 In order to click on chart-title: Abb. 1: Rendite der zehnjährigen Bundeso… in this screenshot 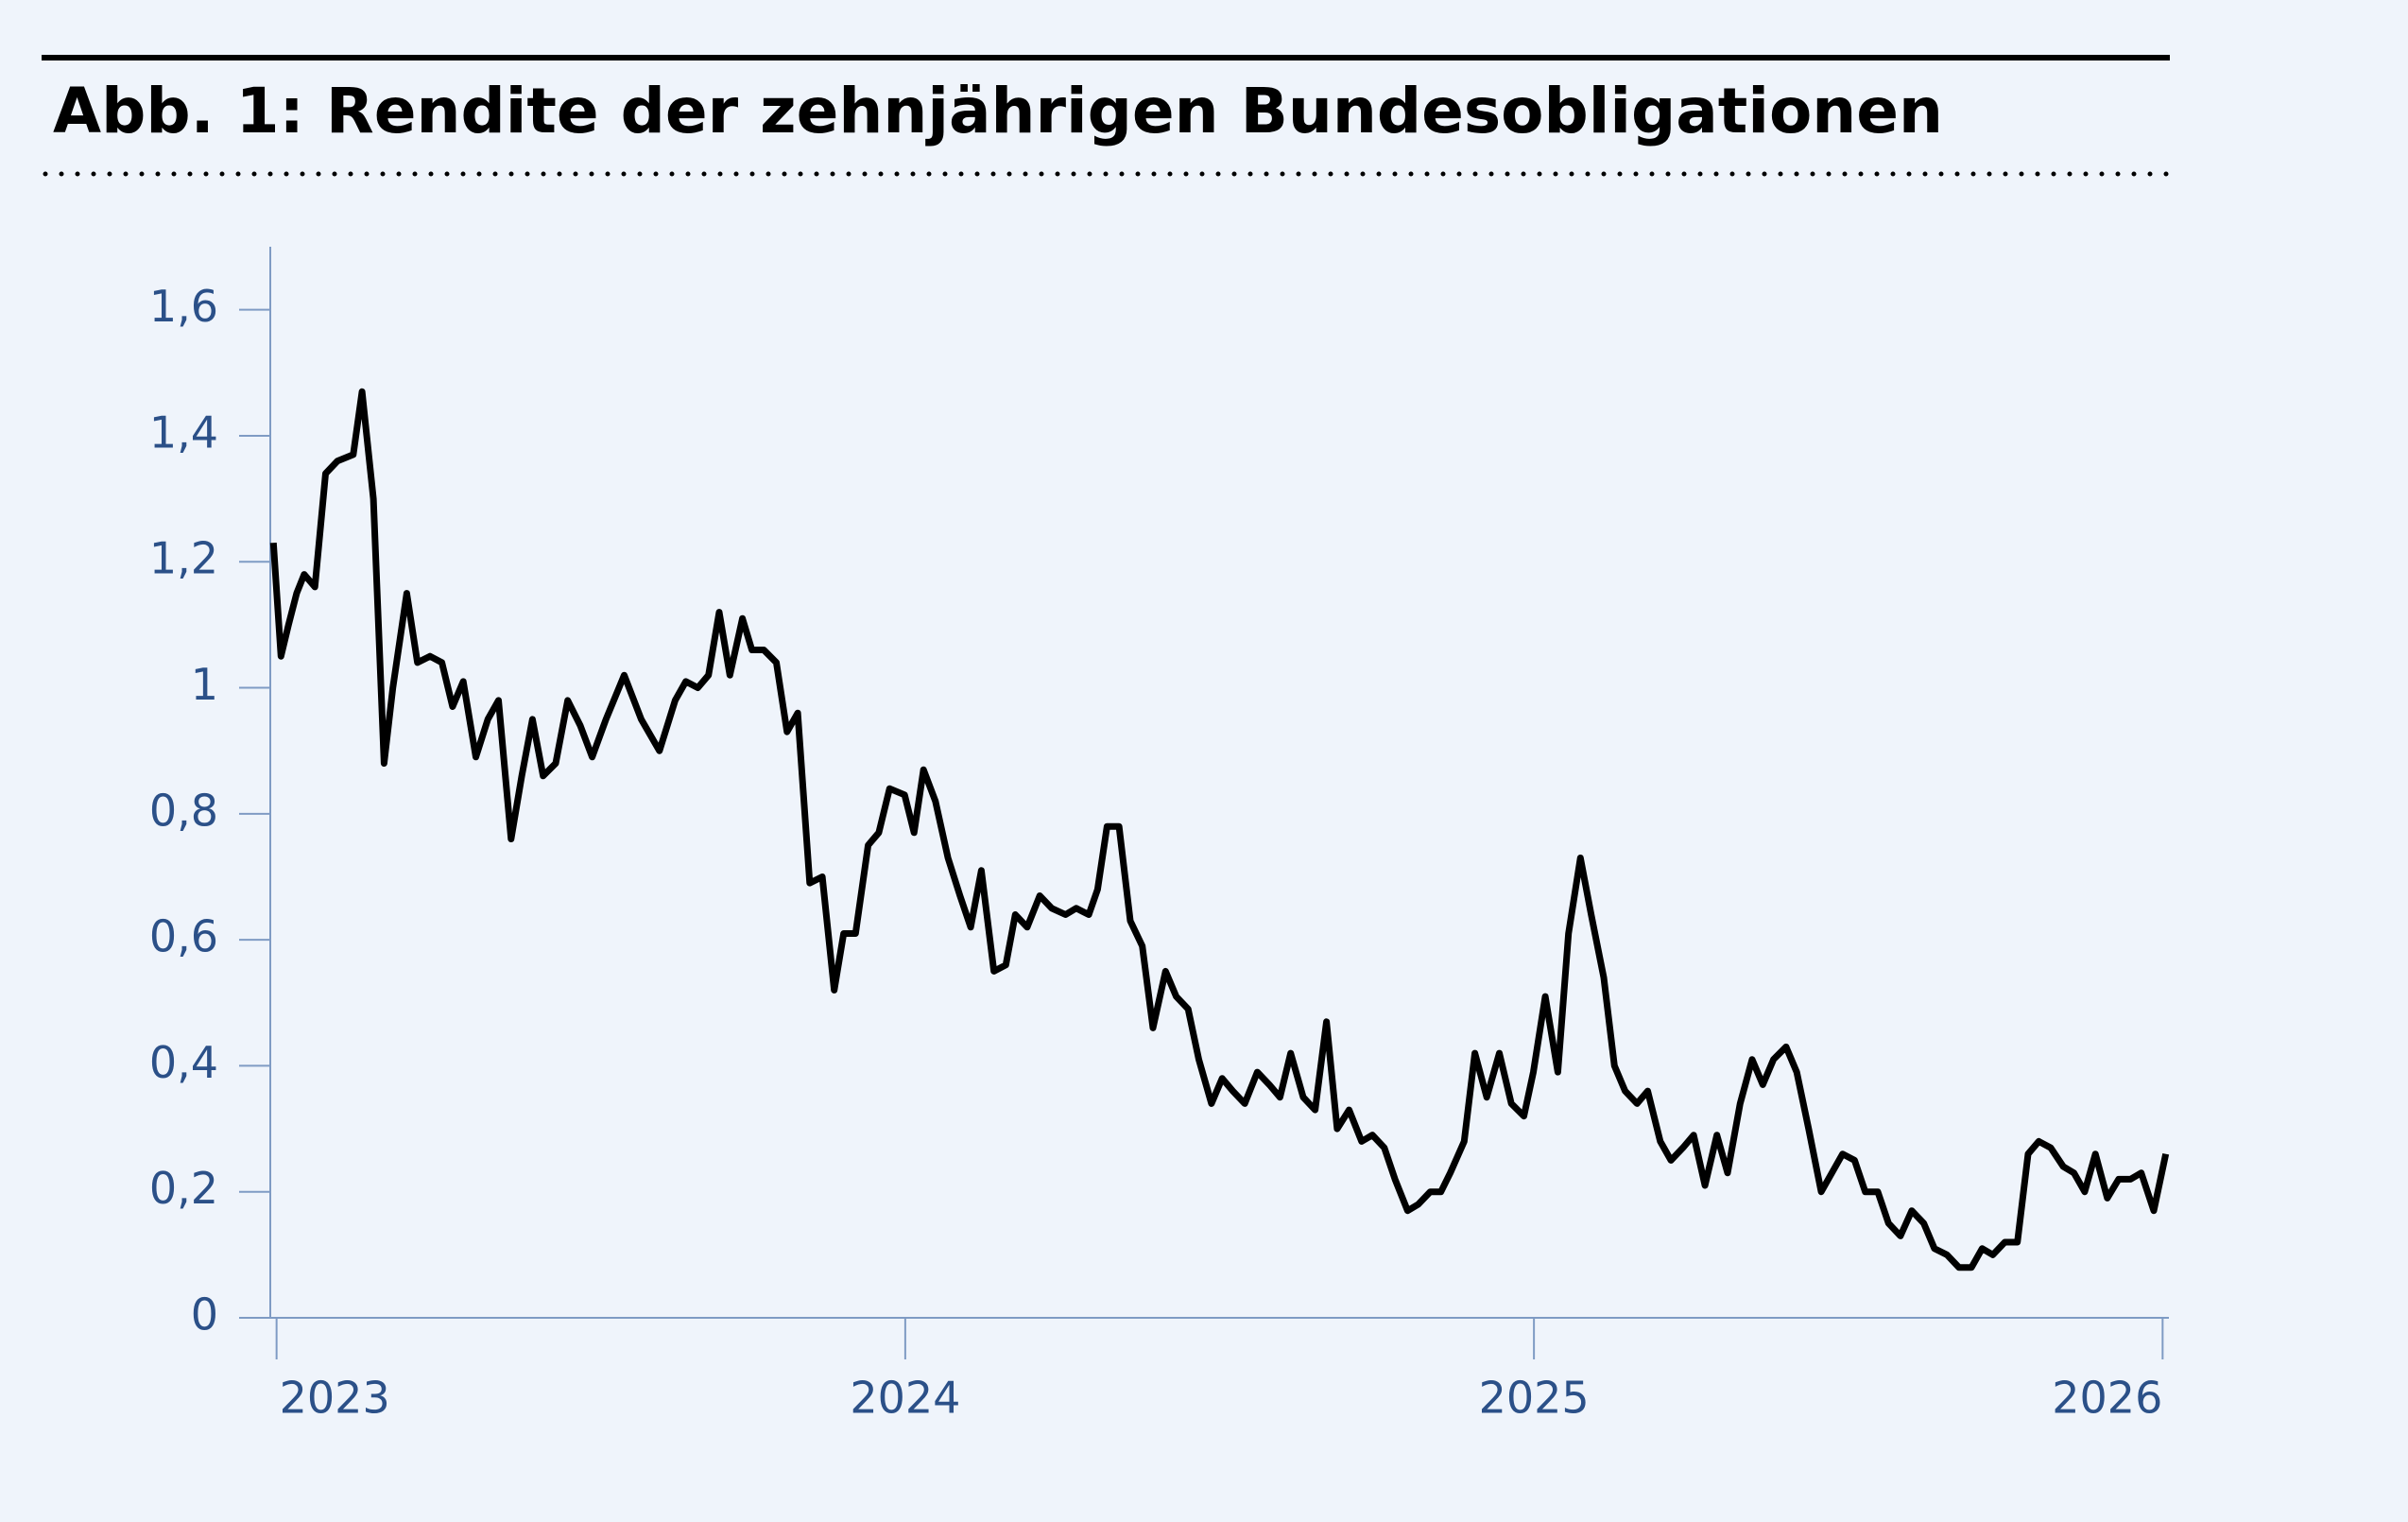, I will do `click(998, 111)`.